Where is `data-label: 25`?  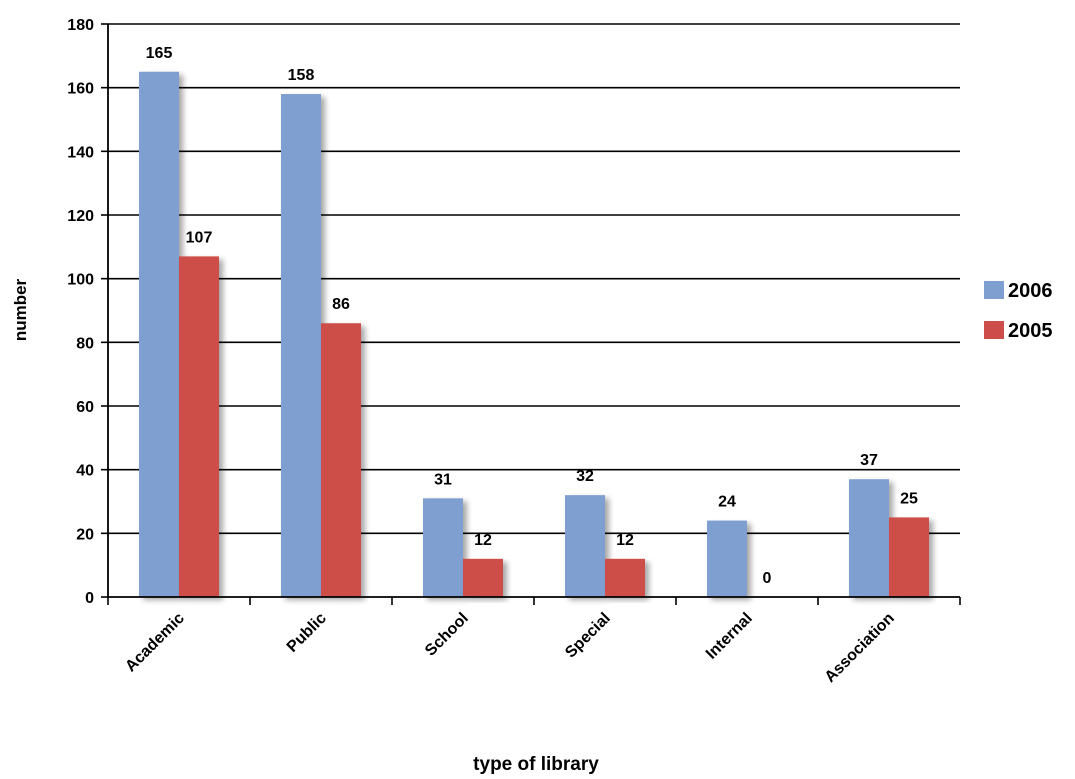
data-label: 25 is located at coordinates (909, 498).